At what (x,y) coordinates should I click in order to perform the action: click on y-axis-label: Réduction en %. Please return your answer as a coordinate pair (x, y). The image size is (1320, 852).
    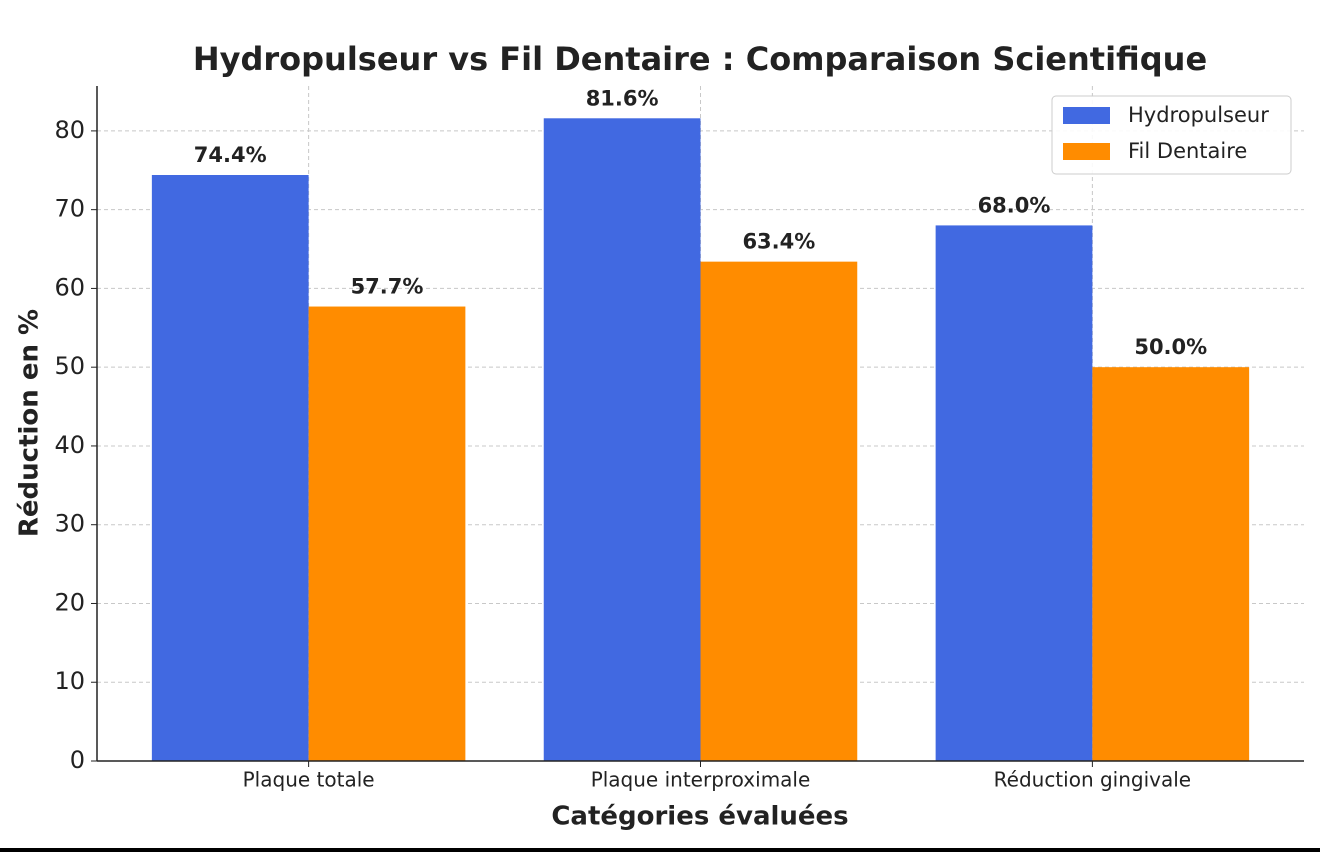
    Looking at the image, I should click on (30, 423).